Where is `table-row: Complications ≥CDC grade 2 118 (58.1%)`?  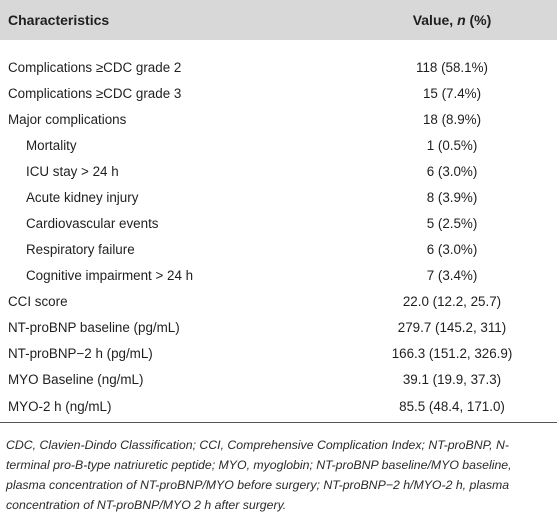 table-row: Complications ≥CDC grade 2 118 (58.1%) is located at coordinates (278, 60).